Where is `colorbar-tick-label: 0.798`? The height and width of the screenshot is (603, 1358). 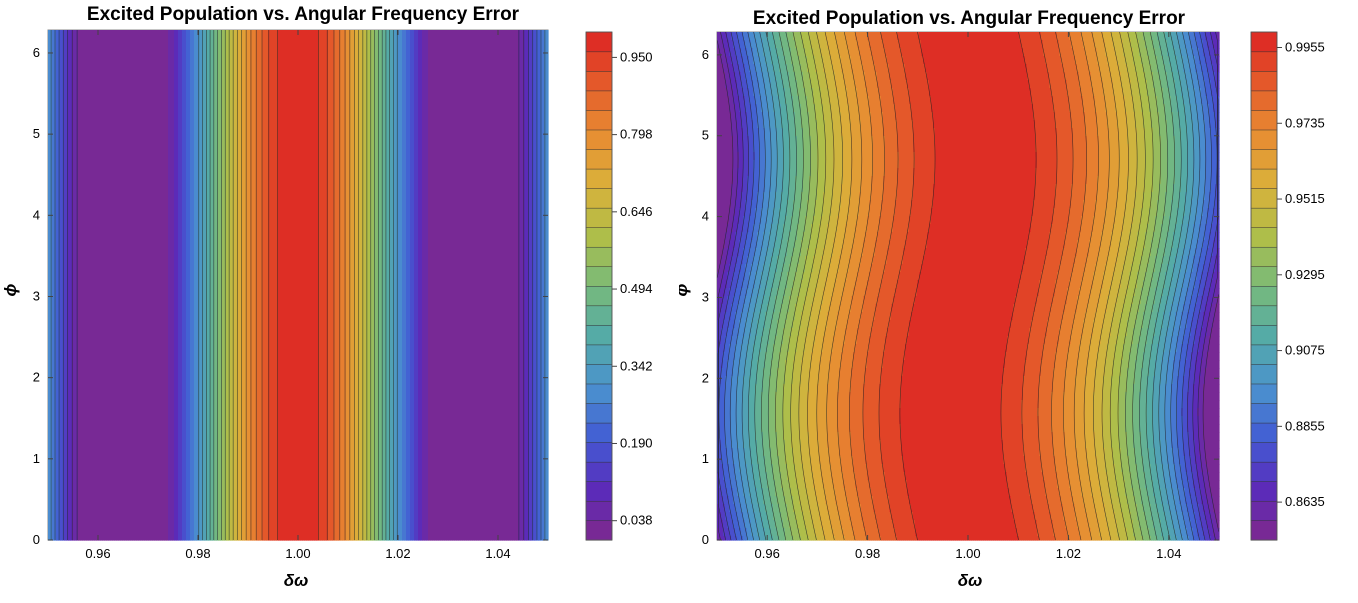 colorbar-tick-label: 0.798 is located at coordinates (636, 134).